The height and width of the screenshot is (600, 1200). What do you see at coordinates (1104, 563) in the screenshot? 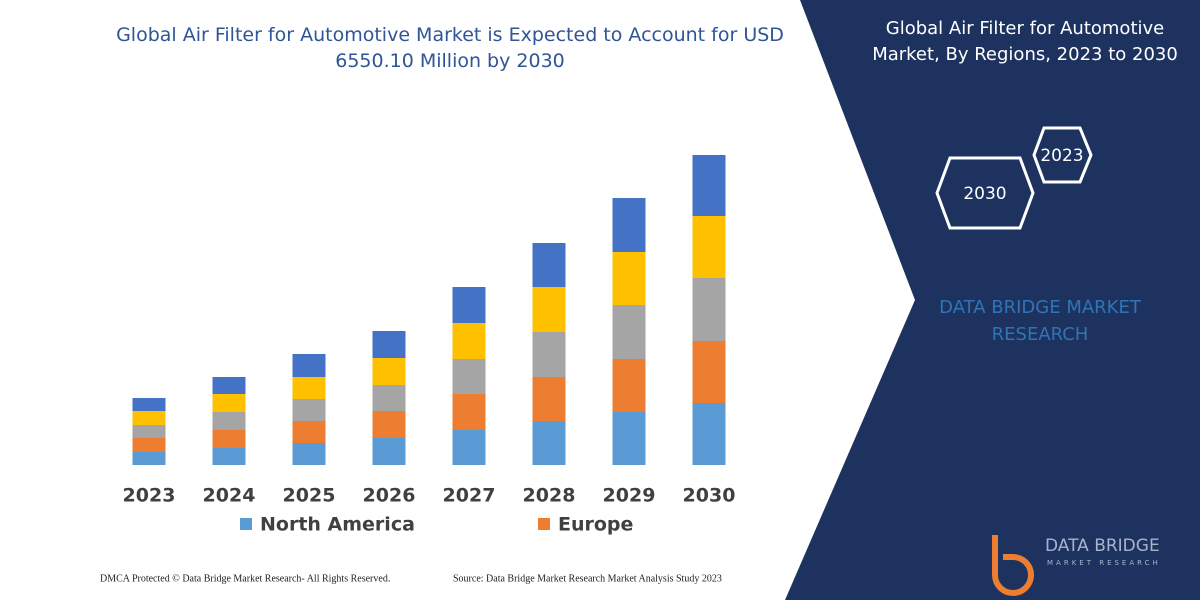
I see `logo-bottom: MARKET RESEARCH` at bounding box center [1104, 563].